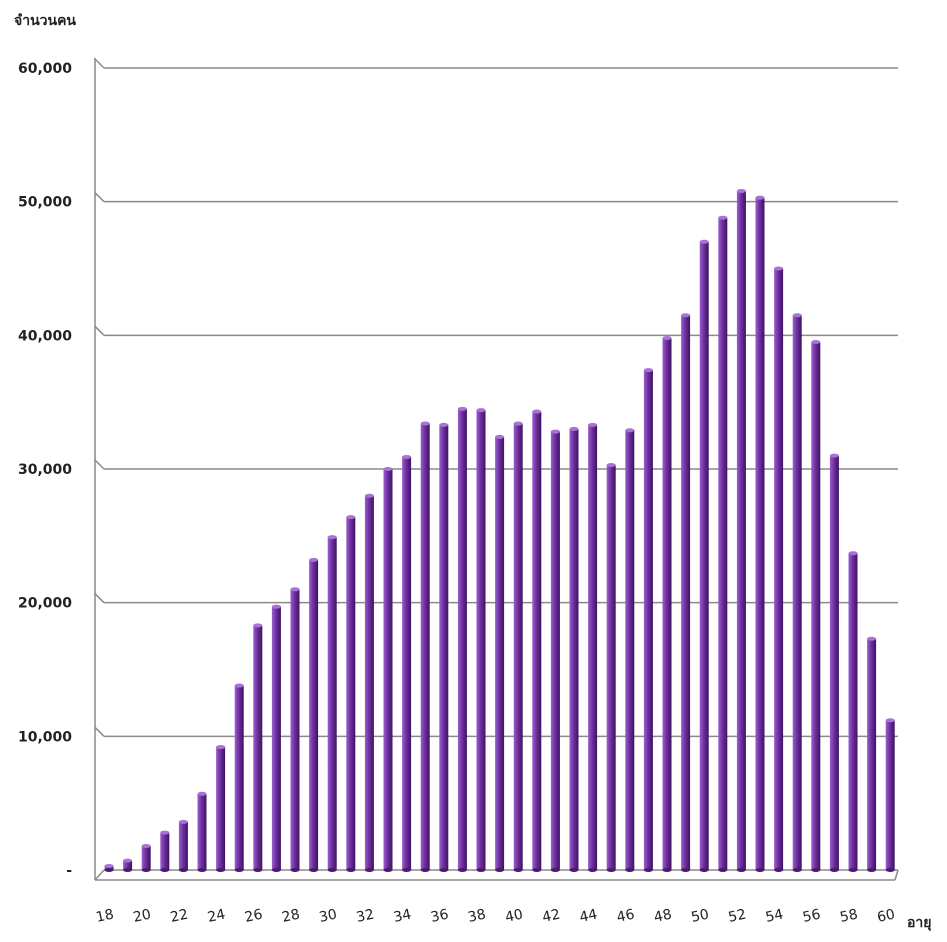 This screenshot has width=947, height=942. I want to click on x-tick-label: 30, so click(328, 916).